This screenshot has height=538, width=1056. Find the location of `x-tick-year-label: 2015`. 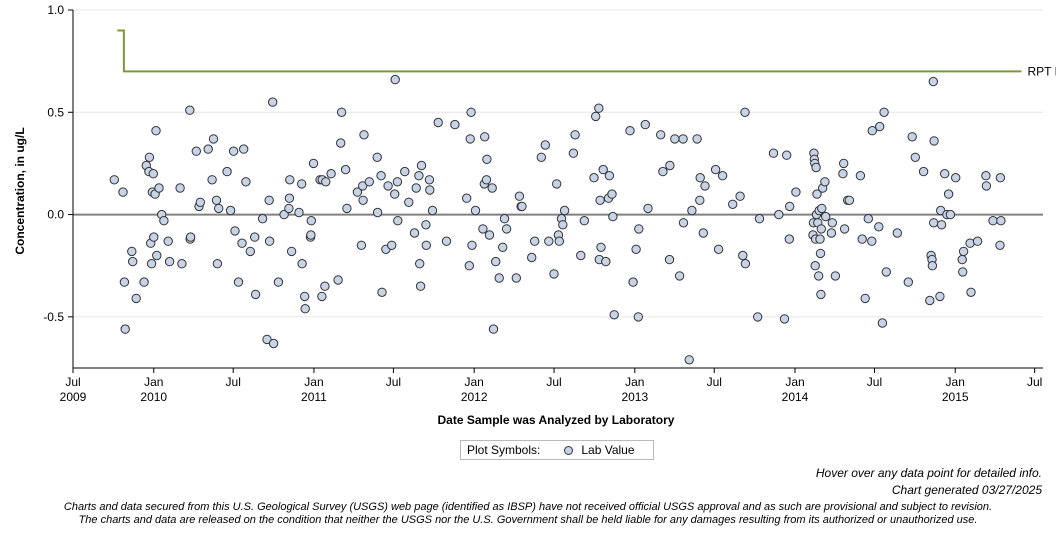

x-tick-year-label: 2015 is located at coordinates (955, 397).